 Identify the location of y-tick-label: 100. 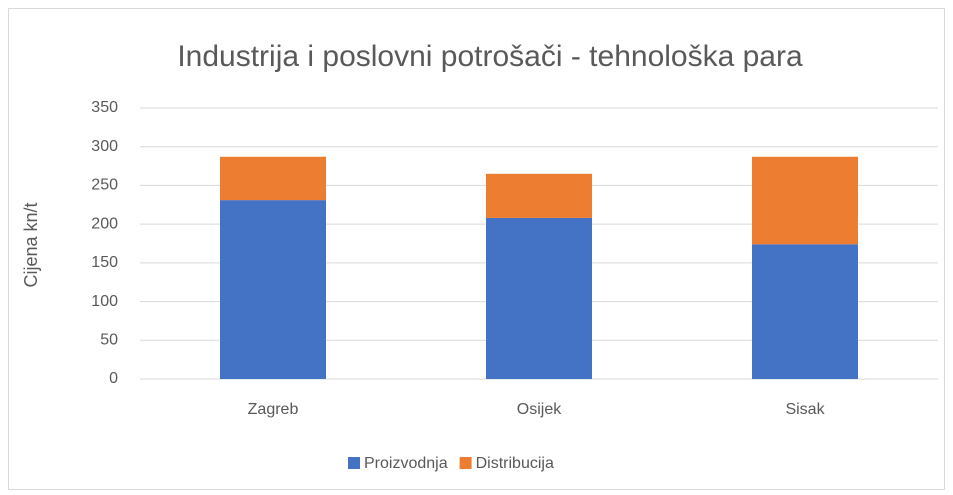
(104, 301).